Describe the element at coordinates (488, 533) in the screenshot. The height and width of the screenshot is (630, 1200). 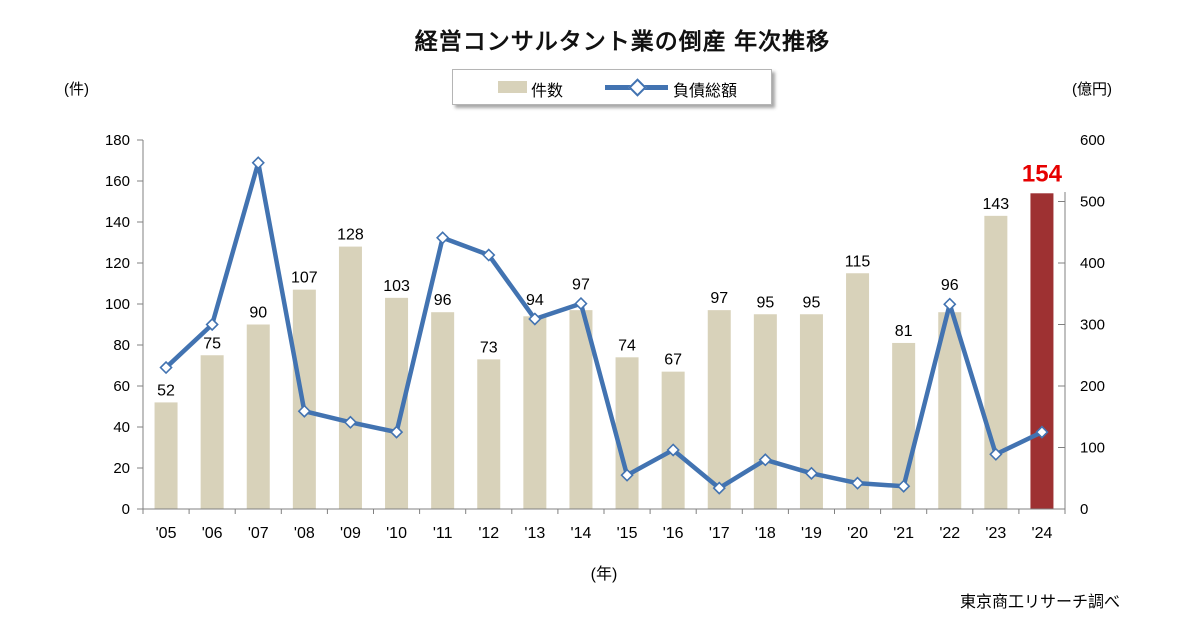
I see `chart-text: '12` at that location.